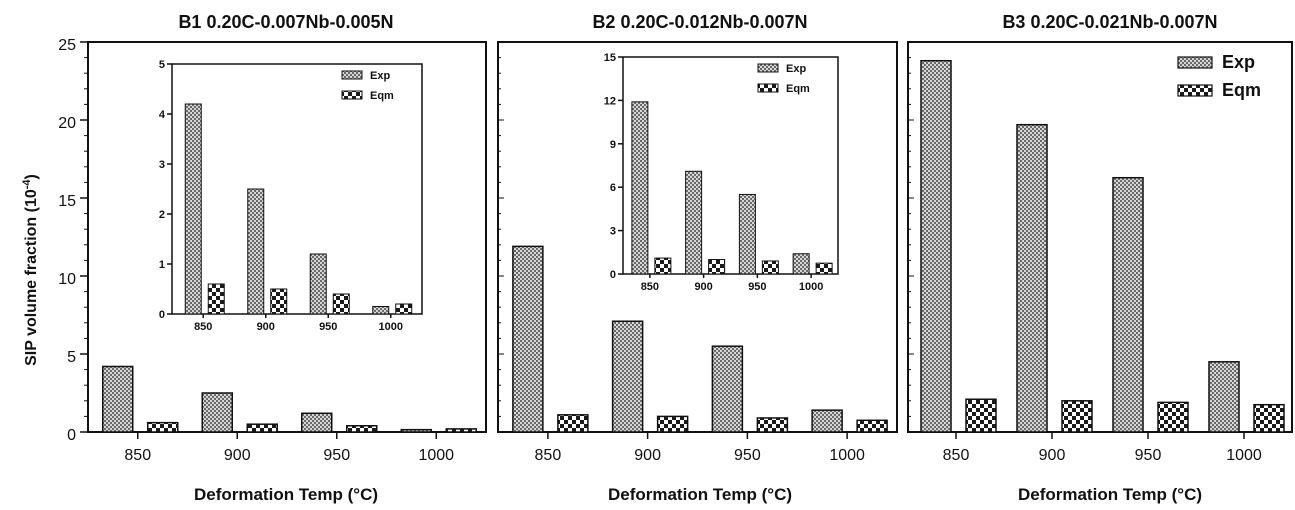 This screenshot has height=510, width=1295. Describe the element at coordinates (1238, 62) in the screenshot. I see `panel-3-legend-label-exp: Exp` at that location.